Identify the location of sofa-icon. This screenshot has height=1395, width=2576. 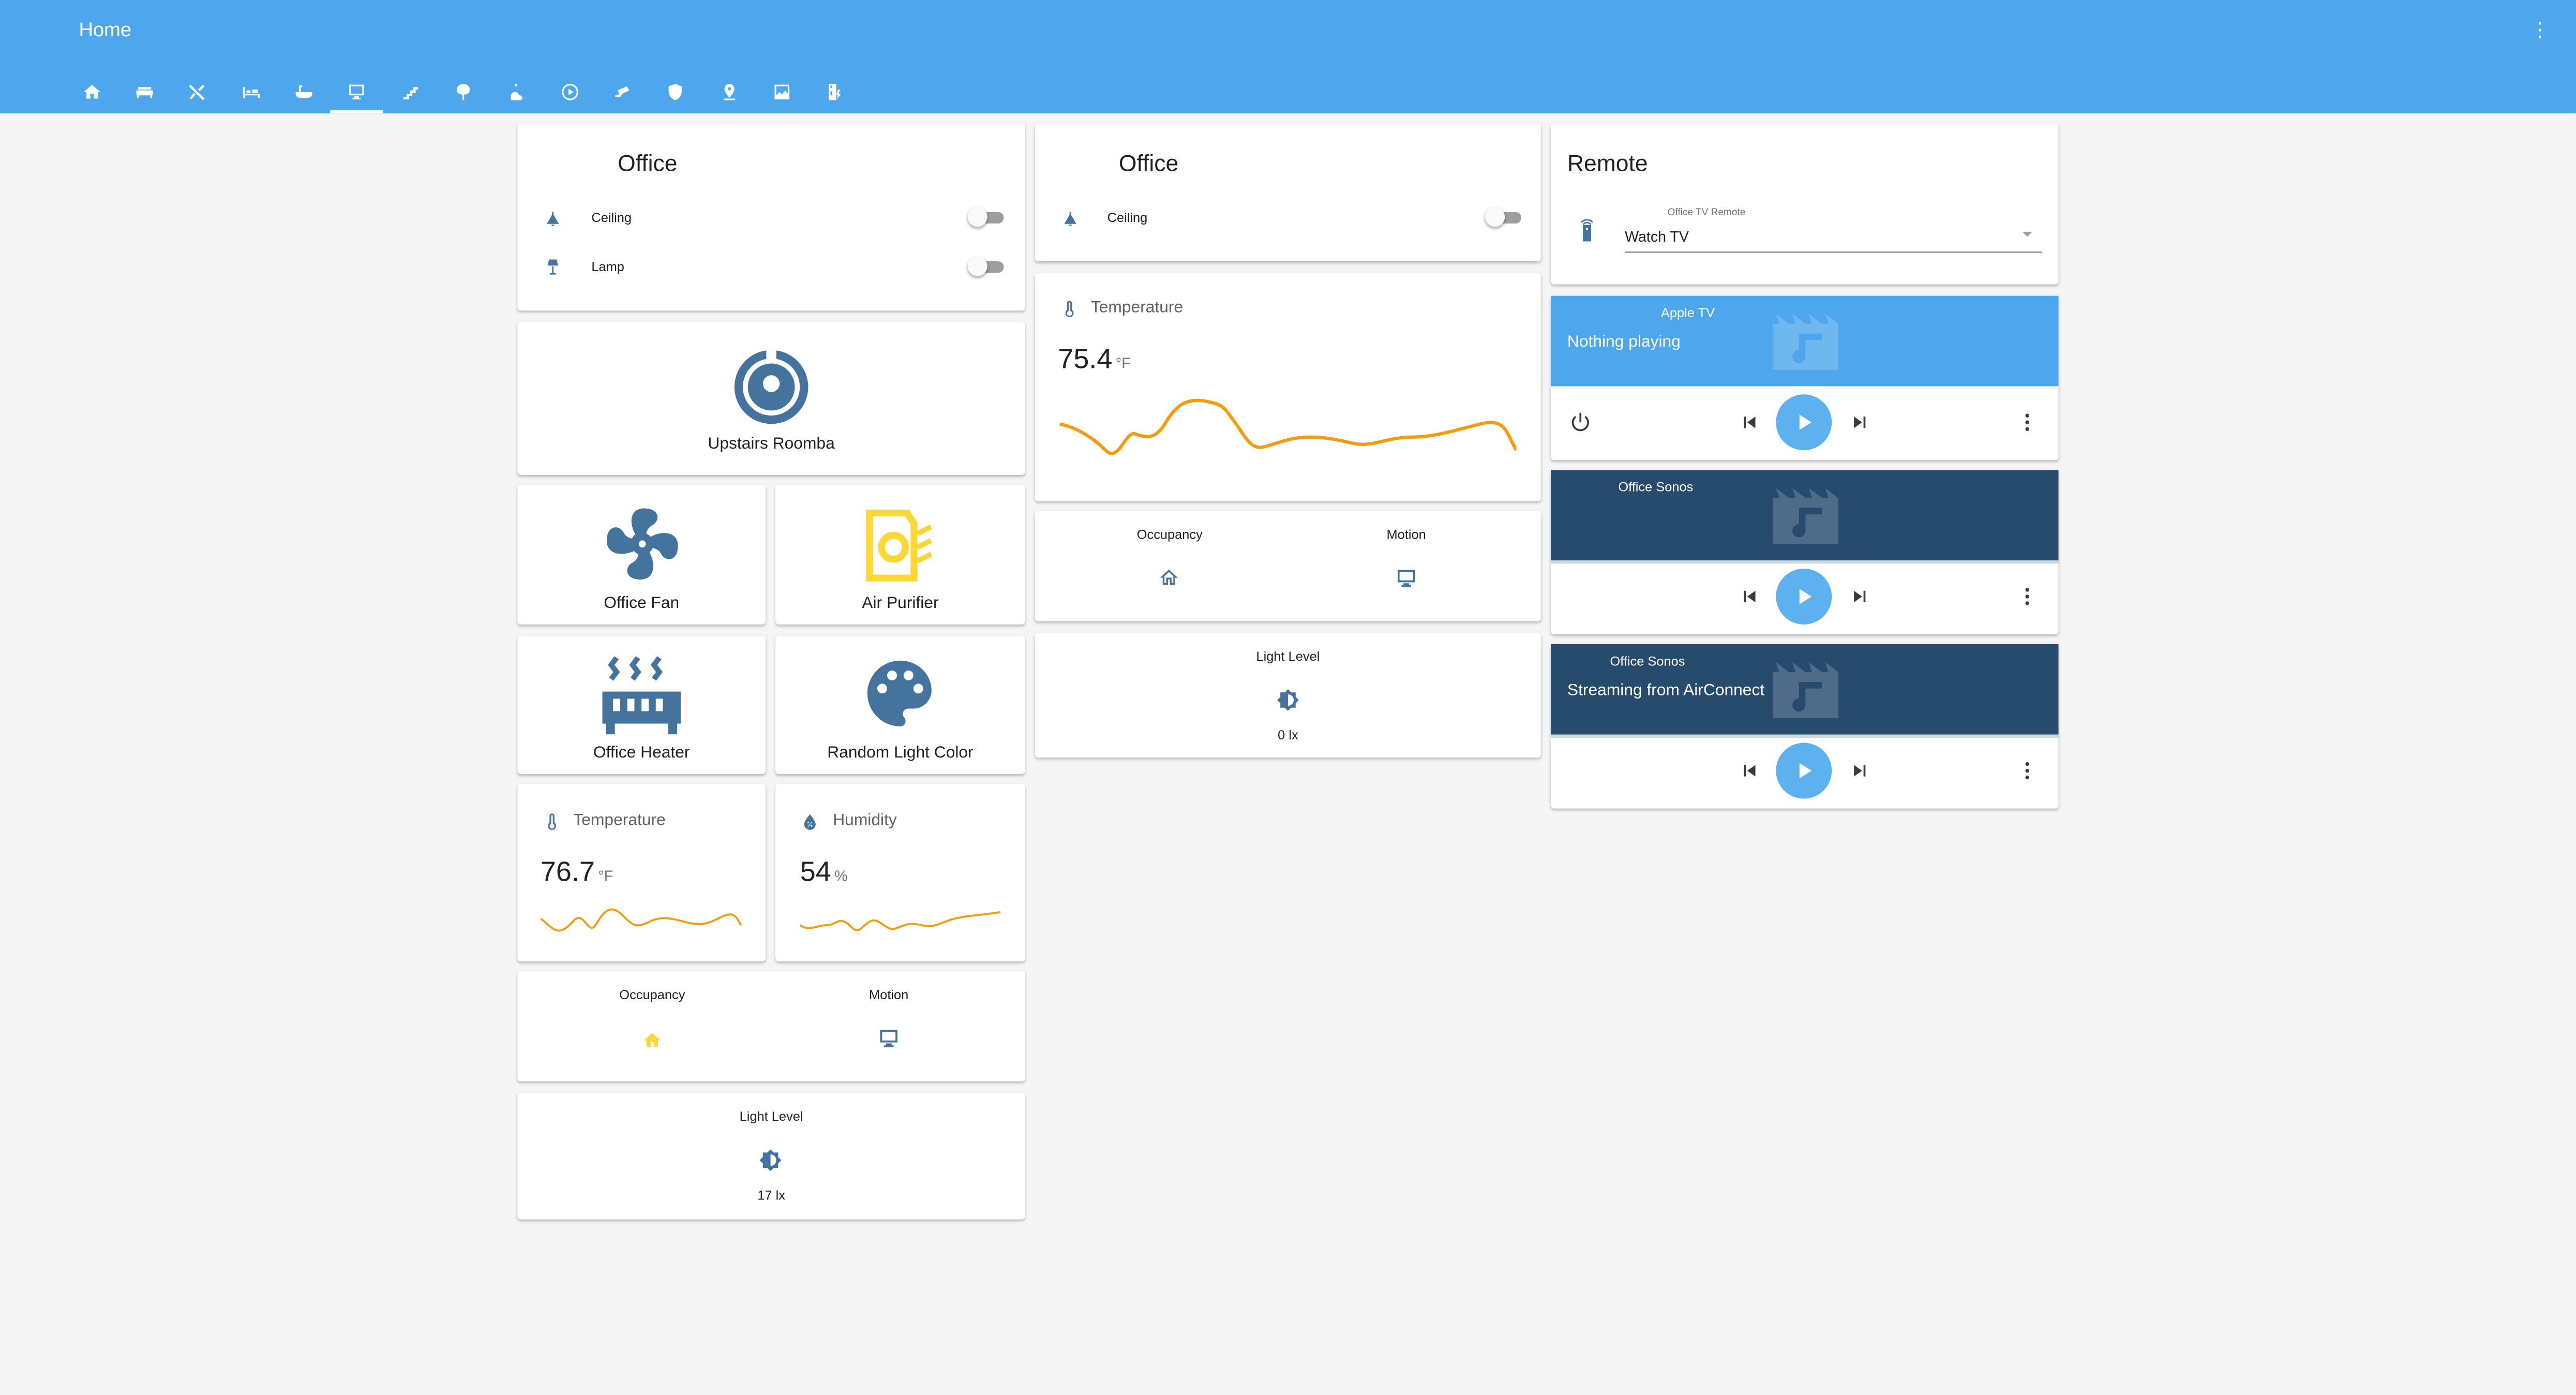
(144, 91).